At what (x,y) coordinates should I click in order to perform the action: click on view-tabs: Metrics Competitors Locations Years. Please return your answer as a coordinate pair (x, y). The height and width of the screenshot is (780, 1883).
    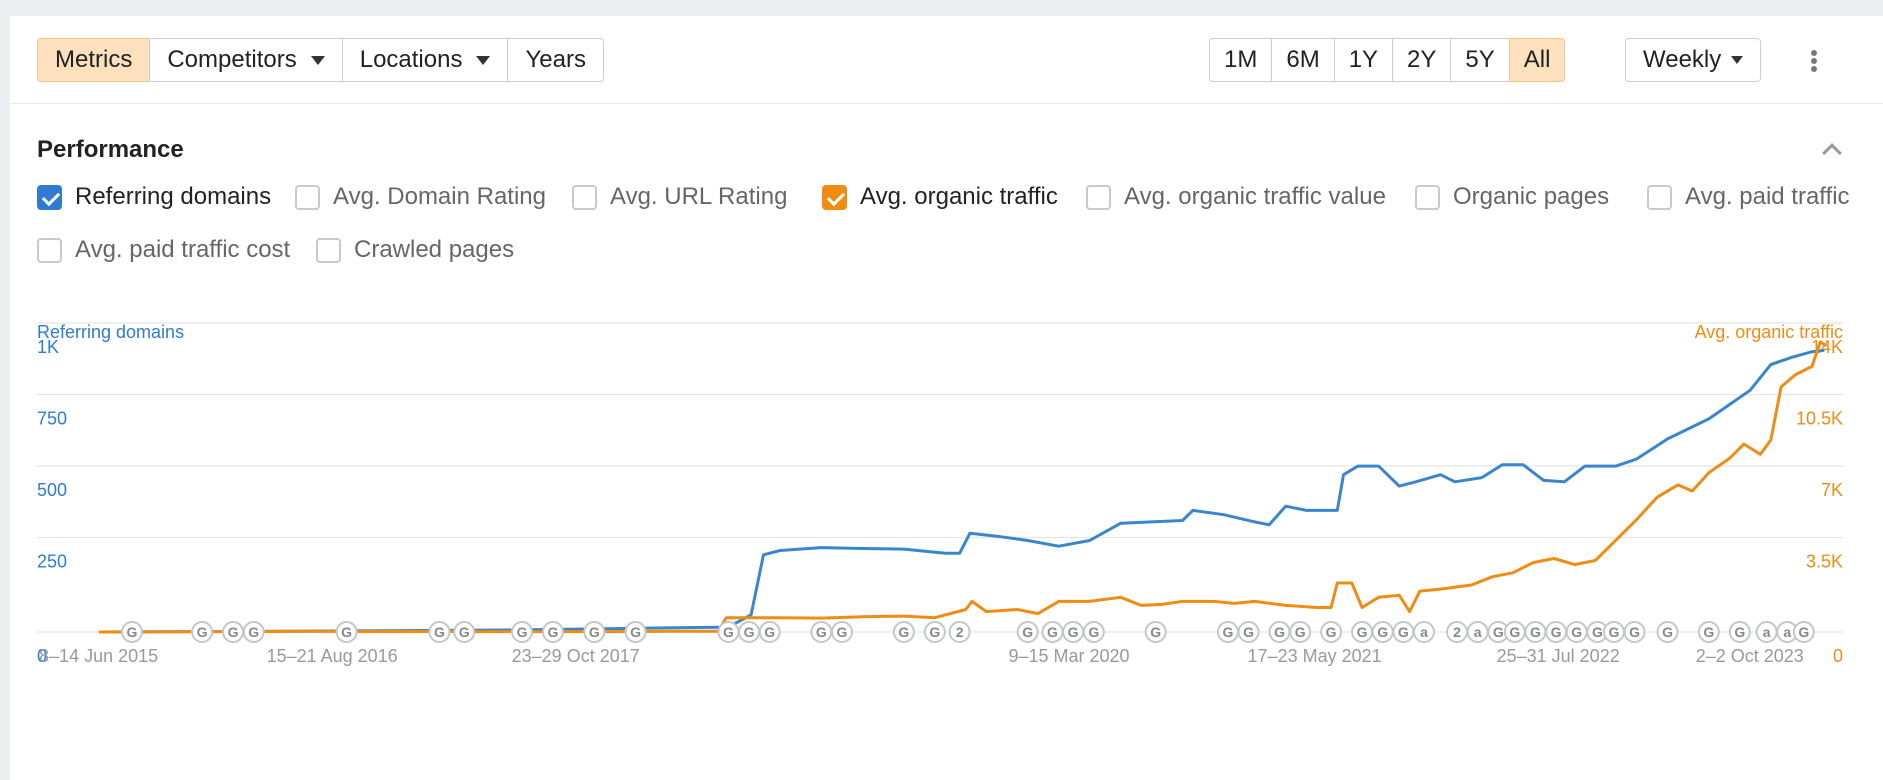
    Looking at the image, I should click on (320, 60).